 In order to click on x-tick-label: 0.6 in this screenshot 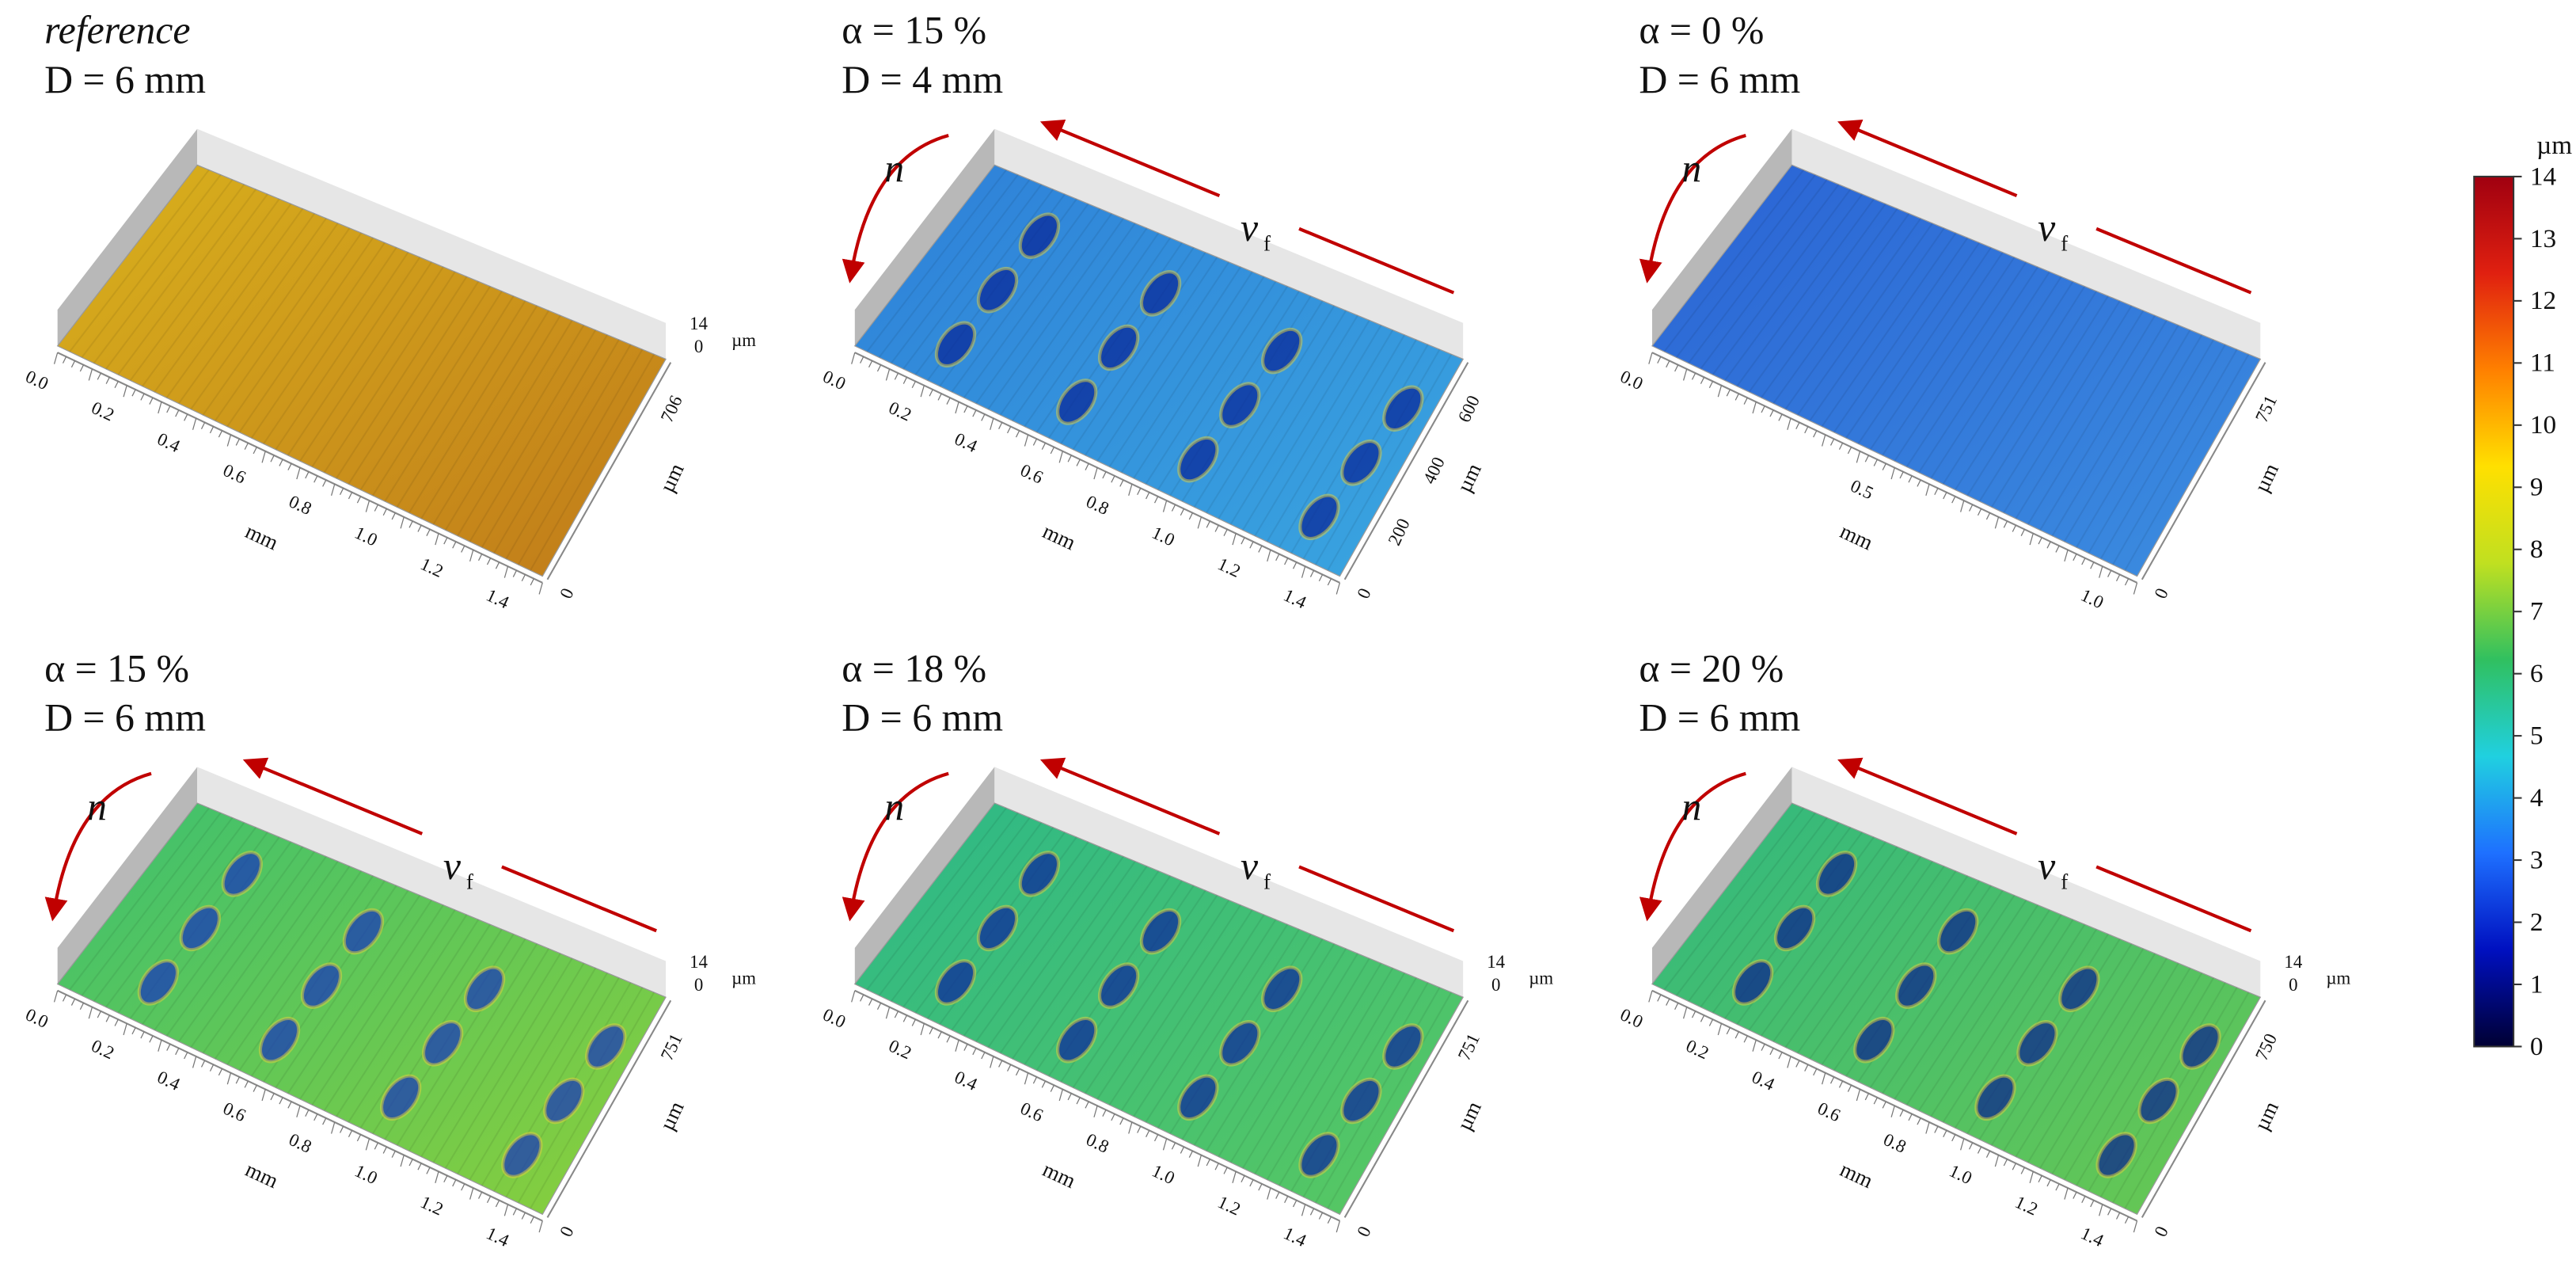, I will do `click(235, 1112)`.